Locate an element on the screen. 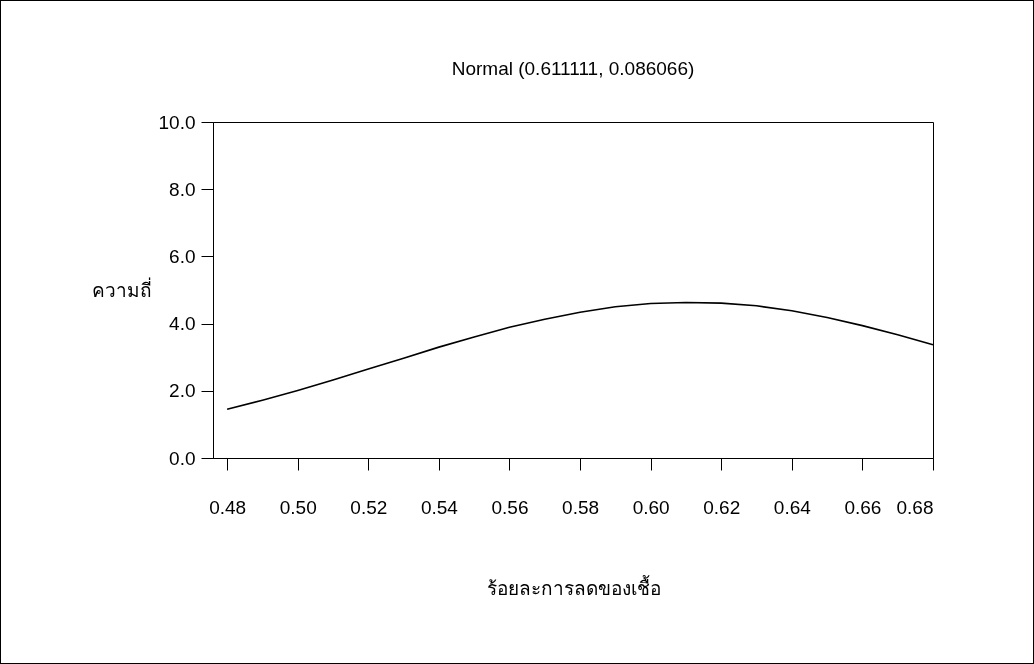  x-tick-label: 0.64 is located at coordinates (792, 507).